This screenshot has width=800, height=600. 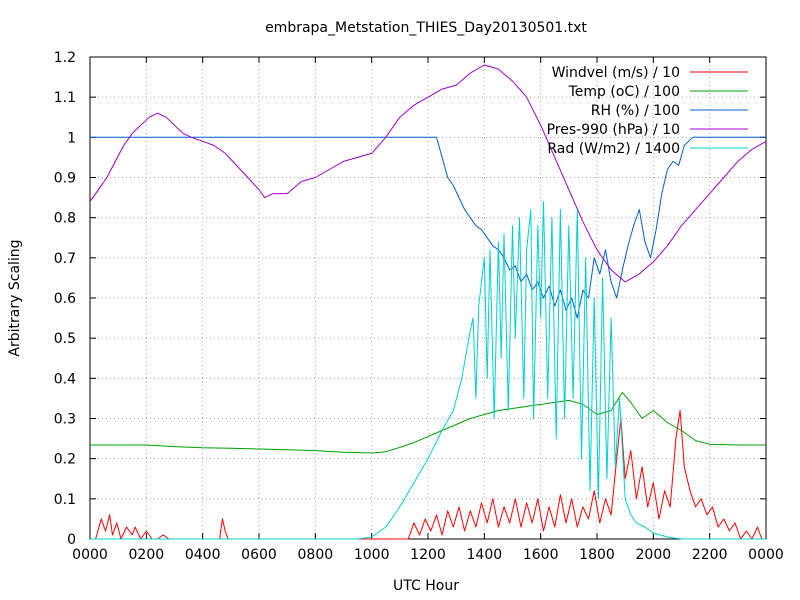 What do you see at coordinates (613, 130) in the screenshot?
I see `legend-label-3: Pres-990 (hPa) / 10` at bounding box center [613, 130].